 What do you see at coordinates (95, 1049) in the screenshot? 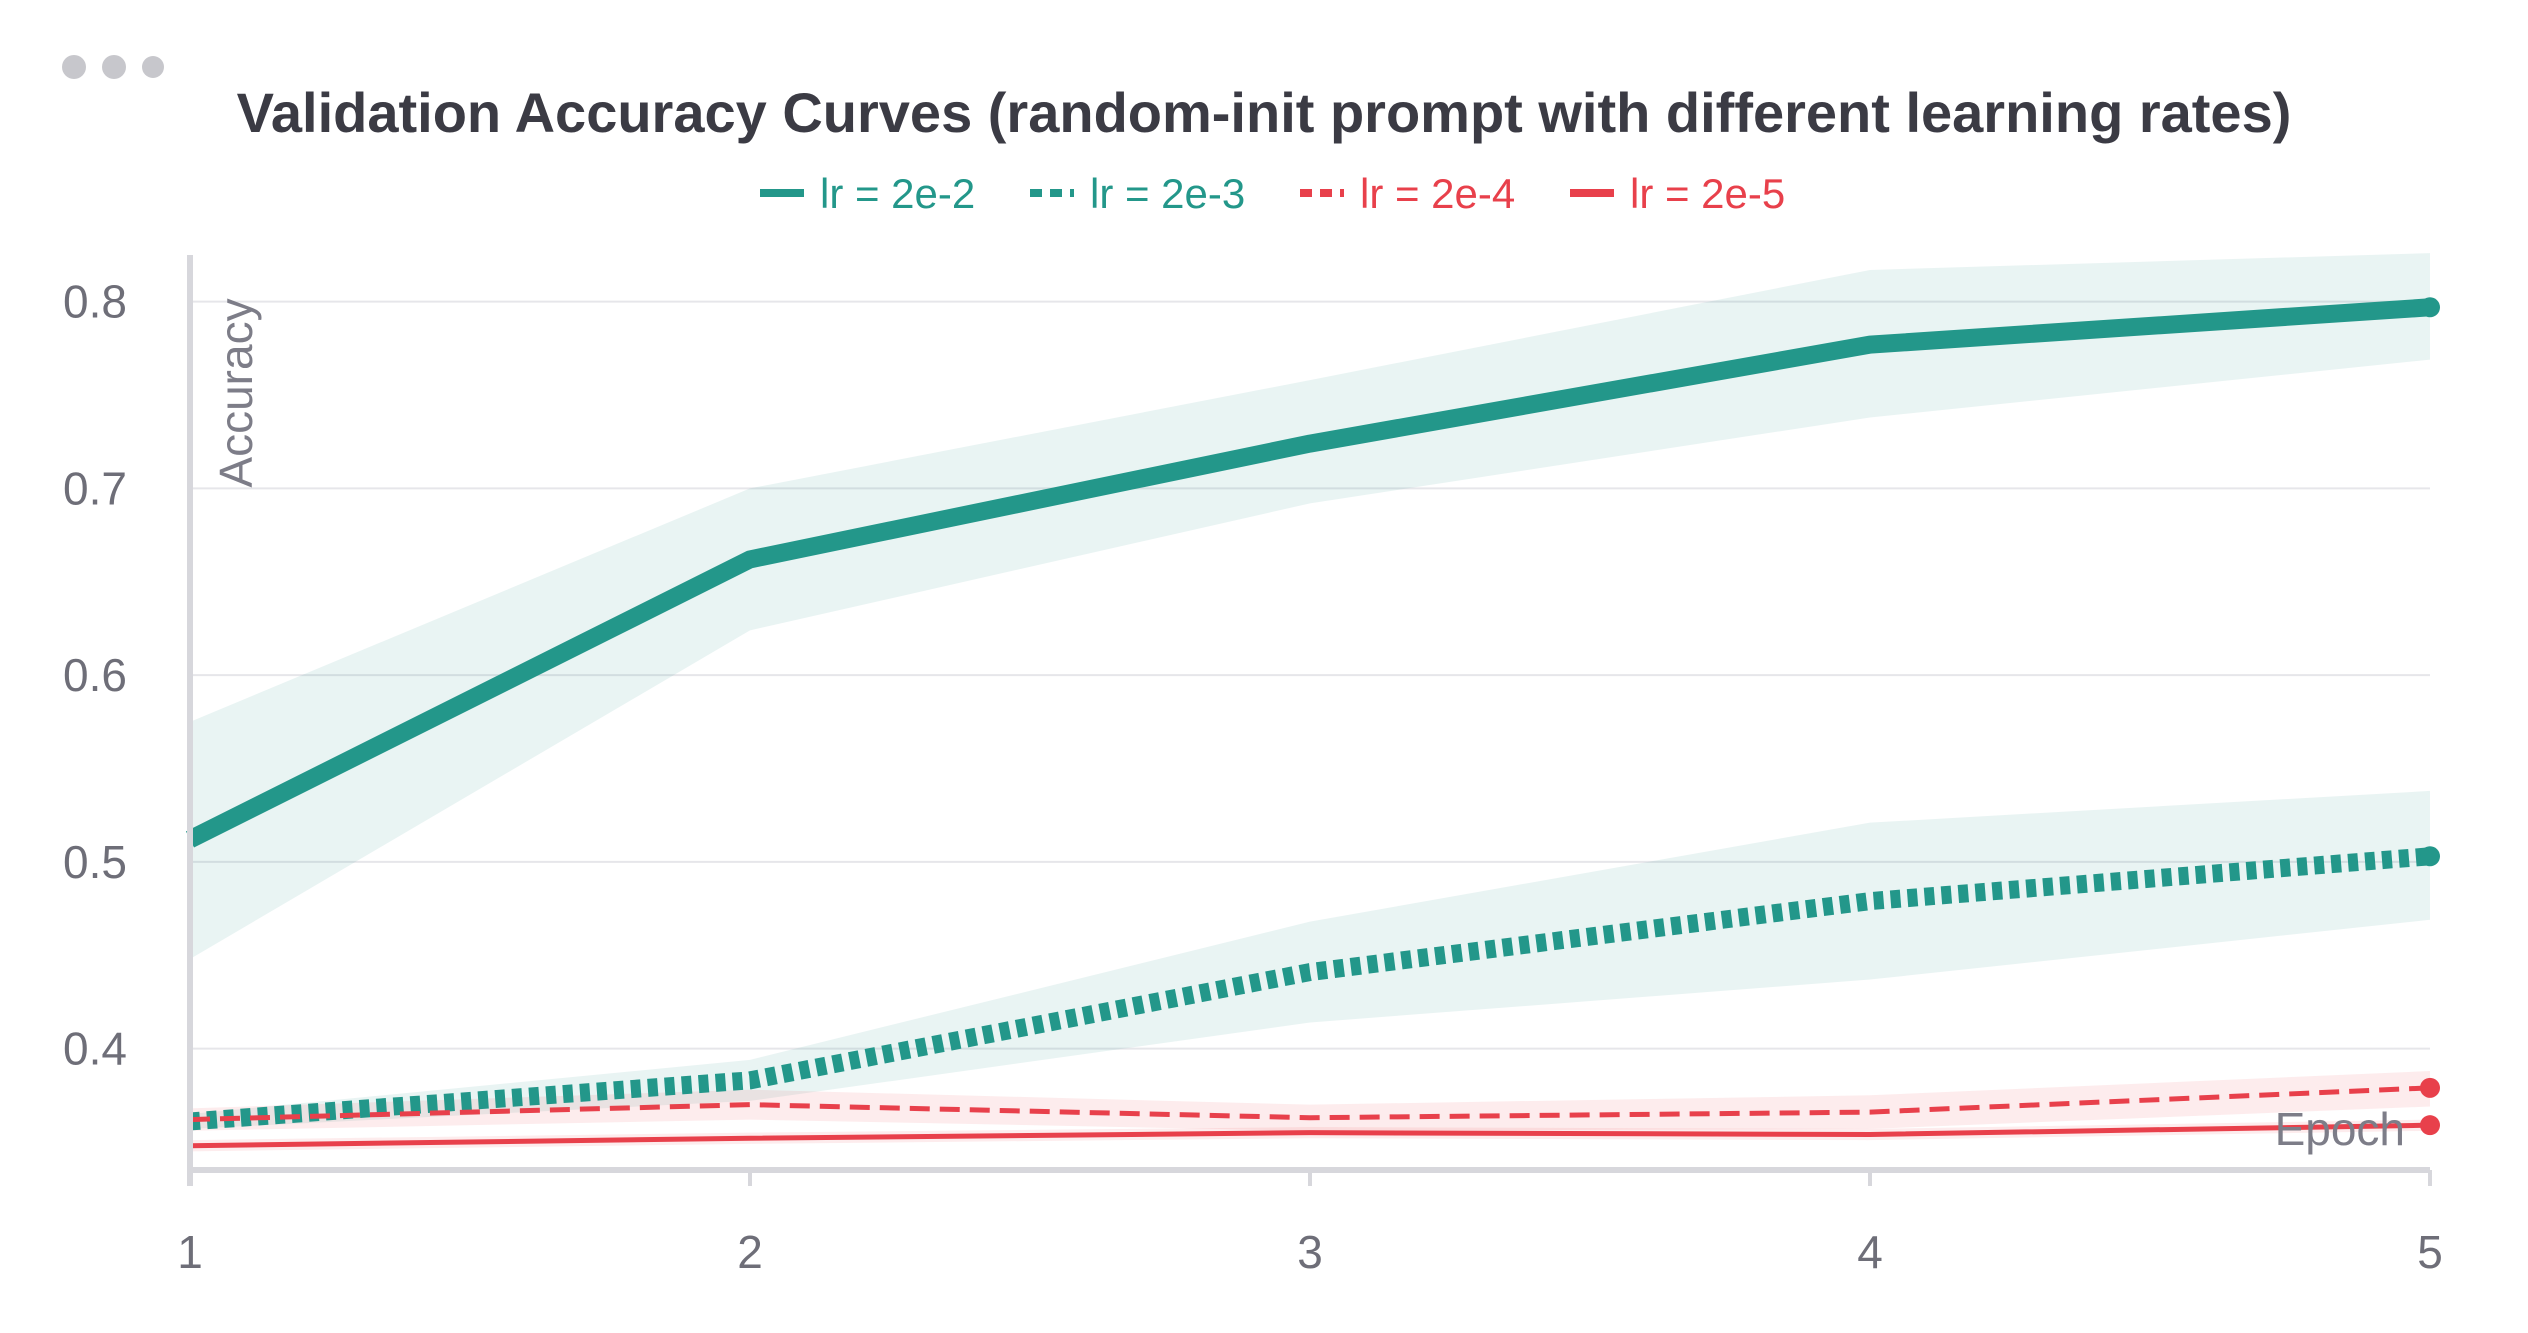
I see `y-tick-label: 0.4` at bounding box center [95, 1049].